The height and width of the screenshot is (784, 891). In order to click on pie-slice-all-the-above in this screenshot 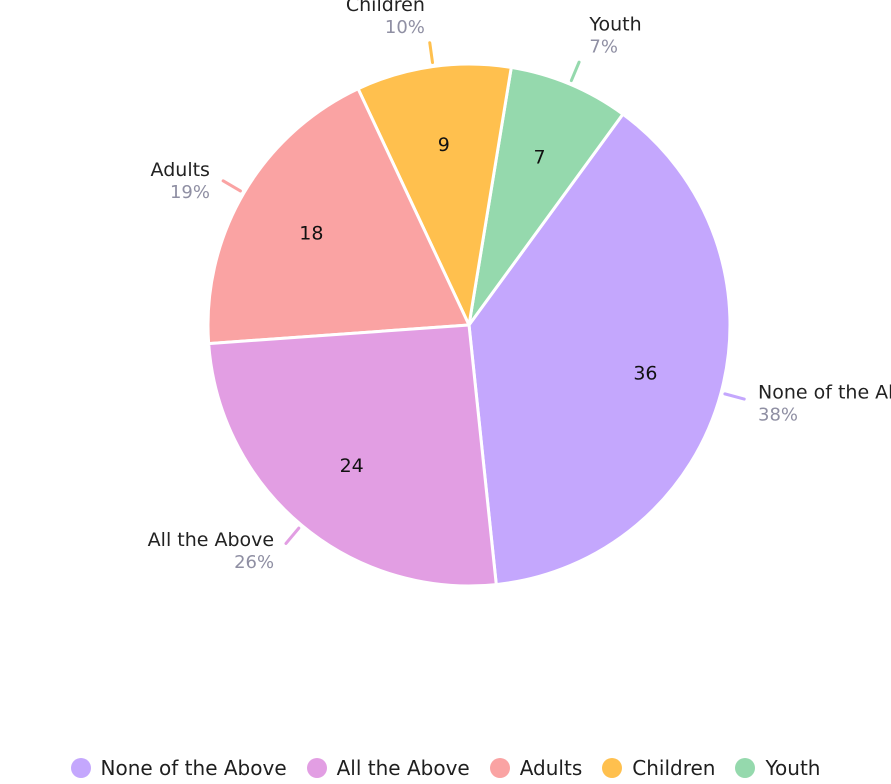, I will do `click(352, 455)`.